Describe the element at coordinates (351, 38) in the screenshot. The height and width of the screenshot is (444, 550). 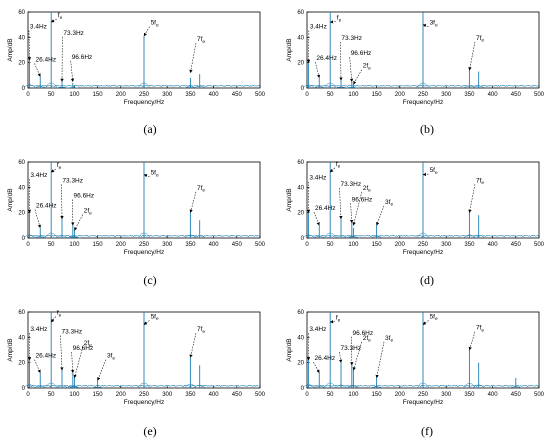
I see `annotation-label-b-3: 73.3Hz` at that location.